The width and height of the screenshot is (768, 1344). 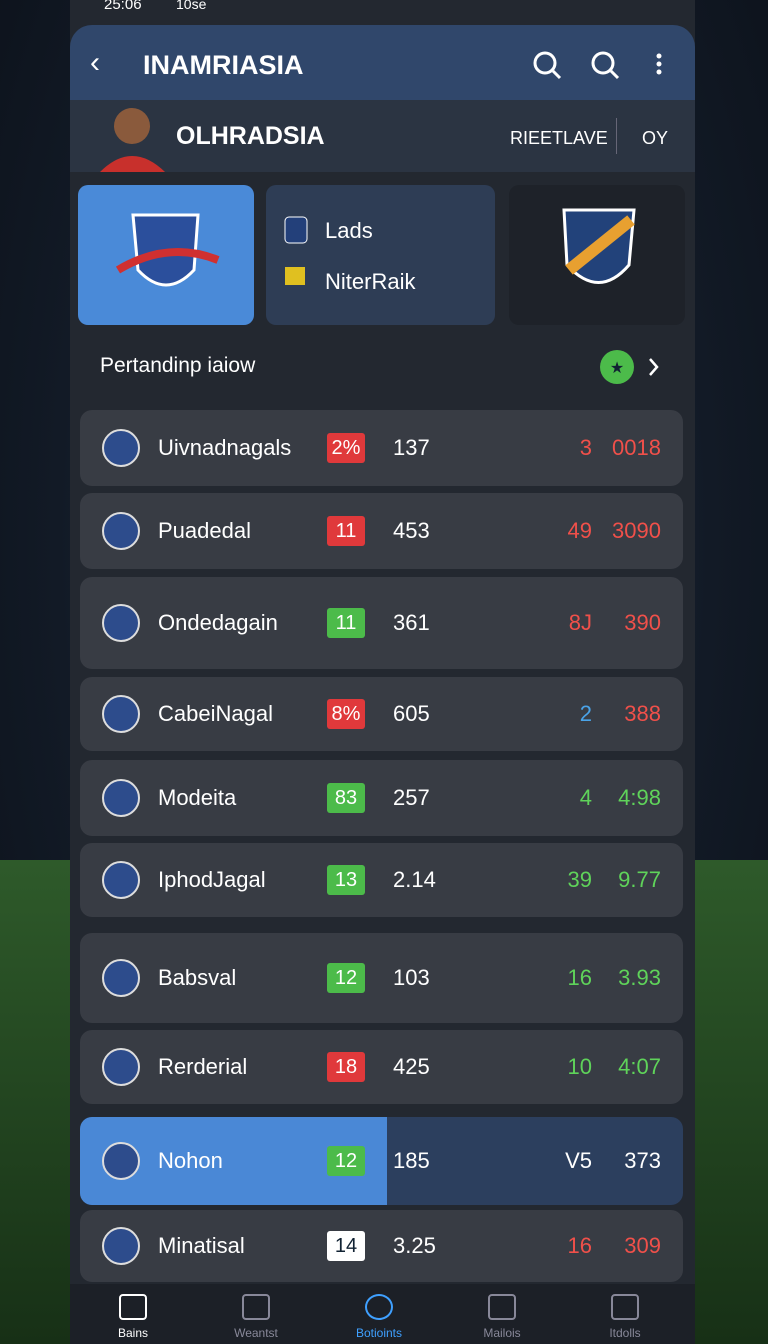 What do you see at coordinates (218, 622) in the screenshot?
I see `team-name: Ondedagain` at bounding box center [218, 622].